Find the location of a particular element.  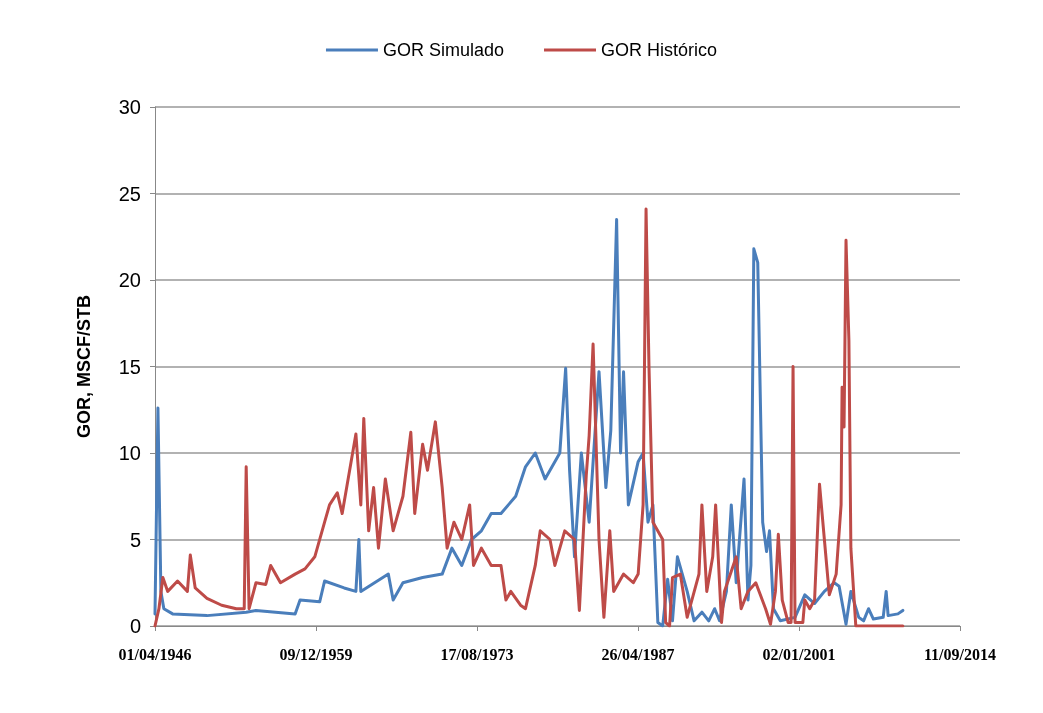

x-tick-label: 01/04/1946 is located at coordinates (155, 654).